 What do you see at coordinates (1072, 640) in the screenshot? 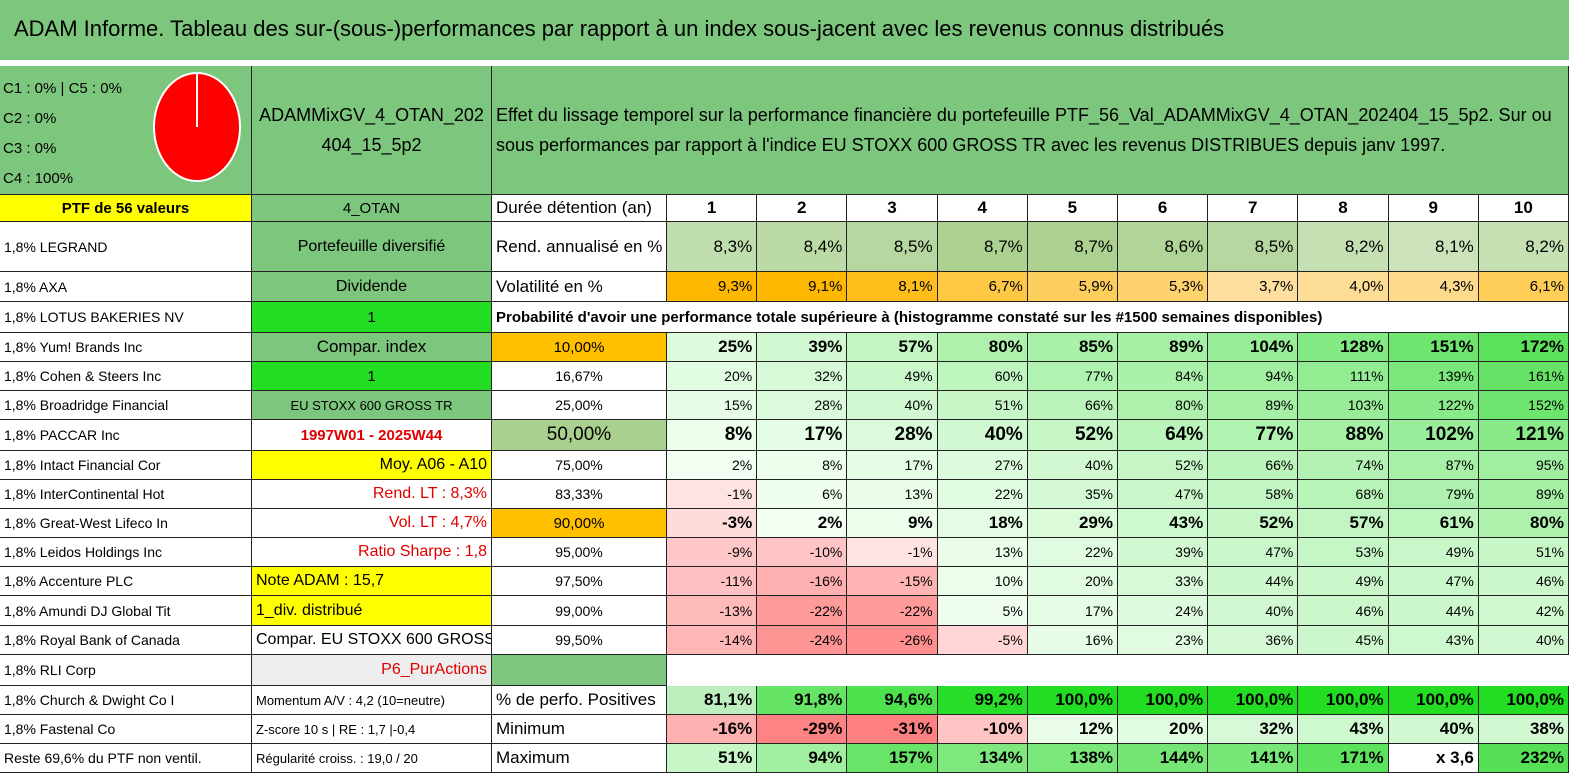
I see `value-cell: 16%` at bounding box center [1072, 640].